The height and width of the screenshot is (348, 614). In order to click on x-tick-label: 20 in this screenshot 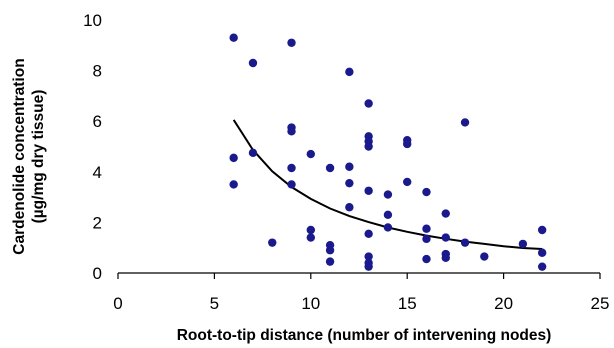, I will do `click(503, 303)`.